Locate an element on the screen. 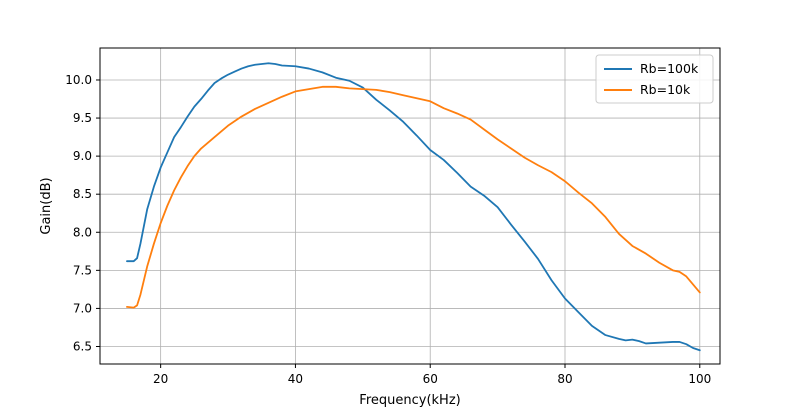  x-tick-label: 20 is located at coordinates (160, 379).